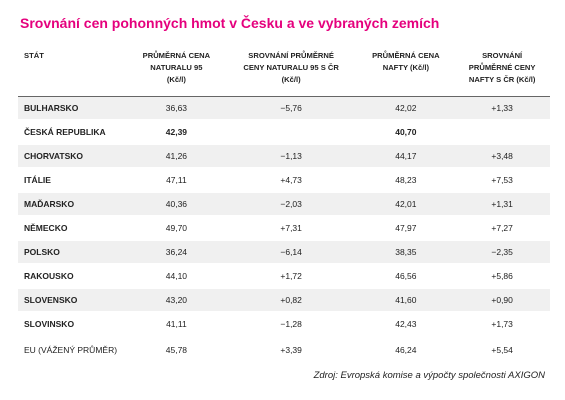  I want to click on country-cell: BULHARSKO, so click(73, 108).